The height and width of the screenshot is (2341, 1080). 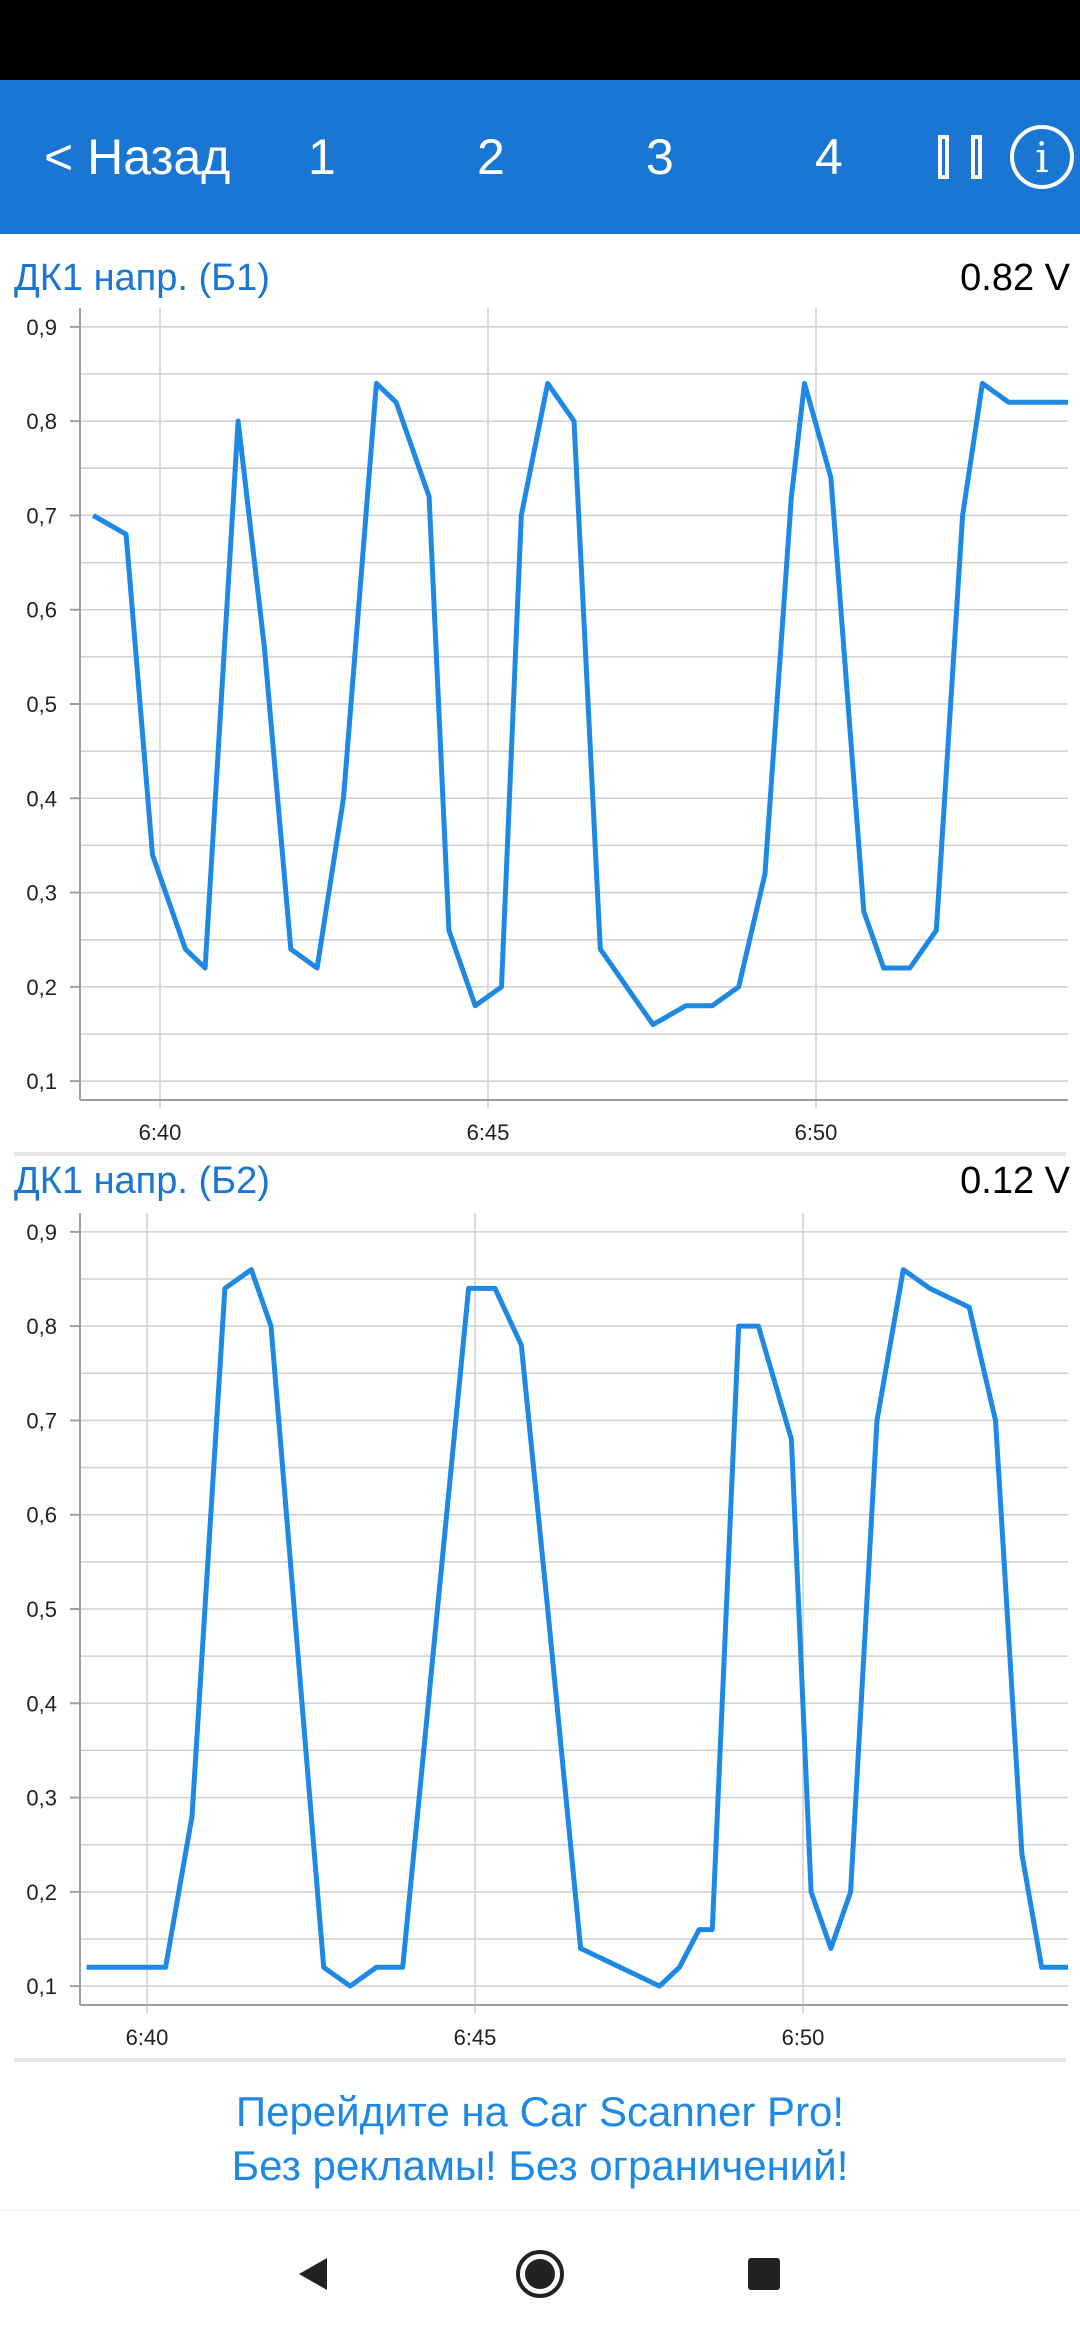 What do you see at coordinates (491, 157) in the screenshot?
I see `tab-2: 2` at bounding box center [491, 157].